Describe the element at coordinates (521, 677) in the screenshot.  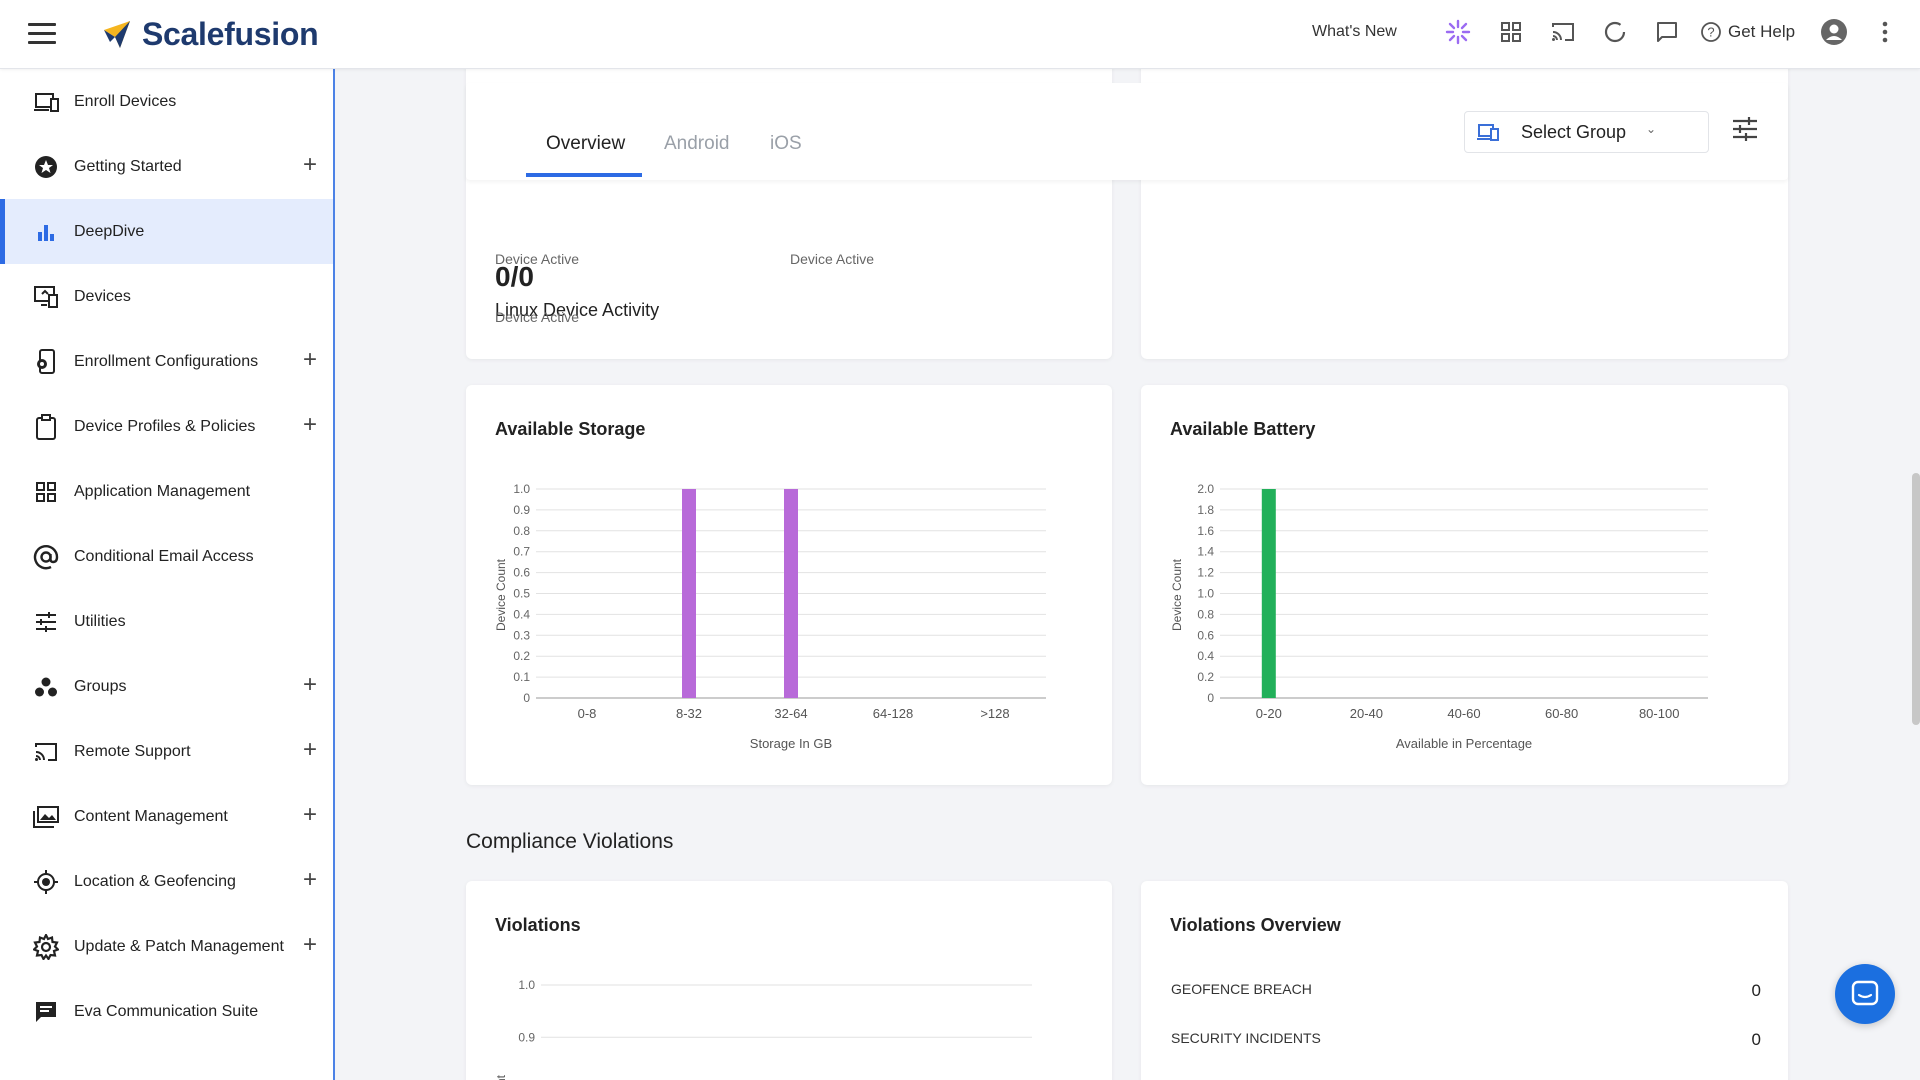
I see `y-tick-label: 0.1` at that location.